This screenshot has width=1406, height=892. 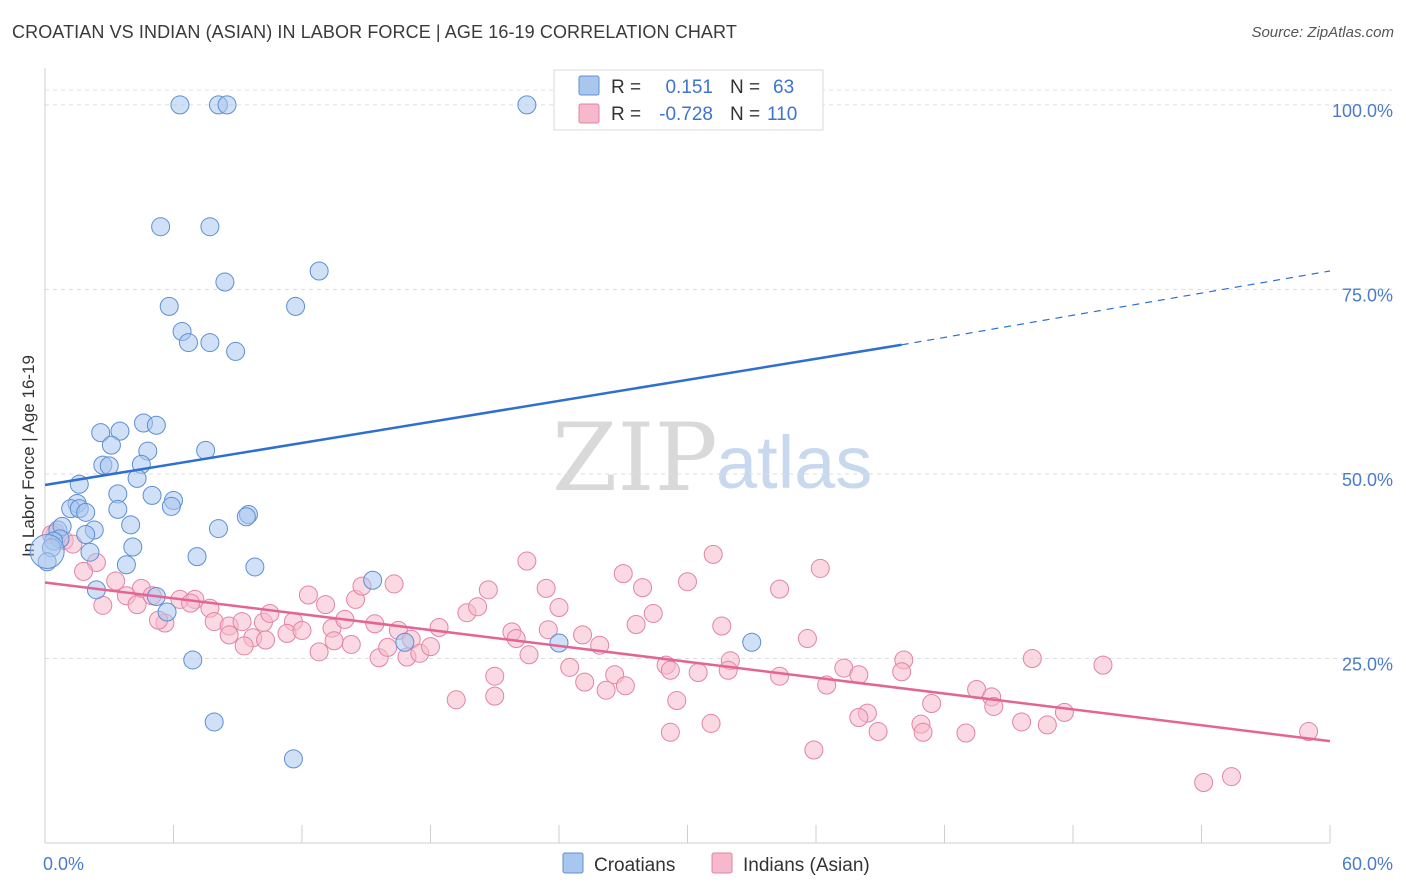 What do you see at coordinates (782, 114) in the screenshot?
I see `legend-n-value-2: 110` at bounding box center [782, 114].